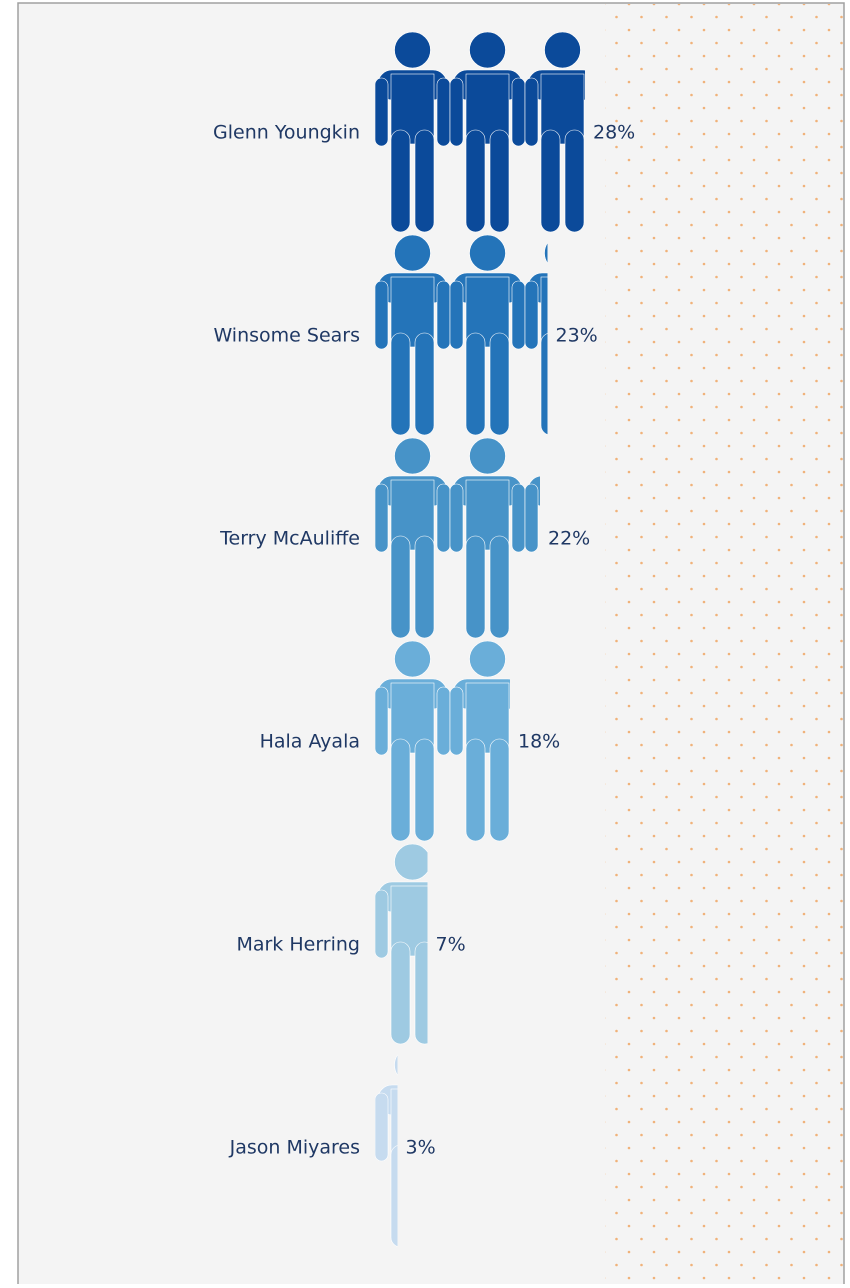  What do you see at coordinates (310, 742) in the screenshot?
I see `category-label: Hala Ayala` at bounding box center [310, 742].